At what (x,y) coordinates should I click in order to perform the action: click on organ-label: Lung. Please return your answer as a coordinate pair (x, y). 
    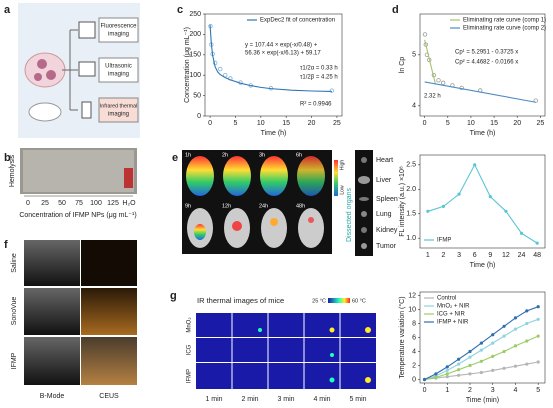
    Looking at the image, I should click on (384, 214).